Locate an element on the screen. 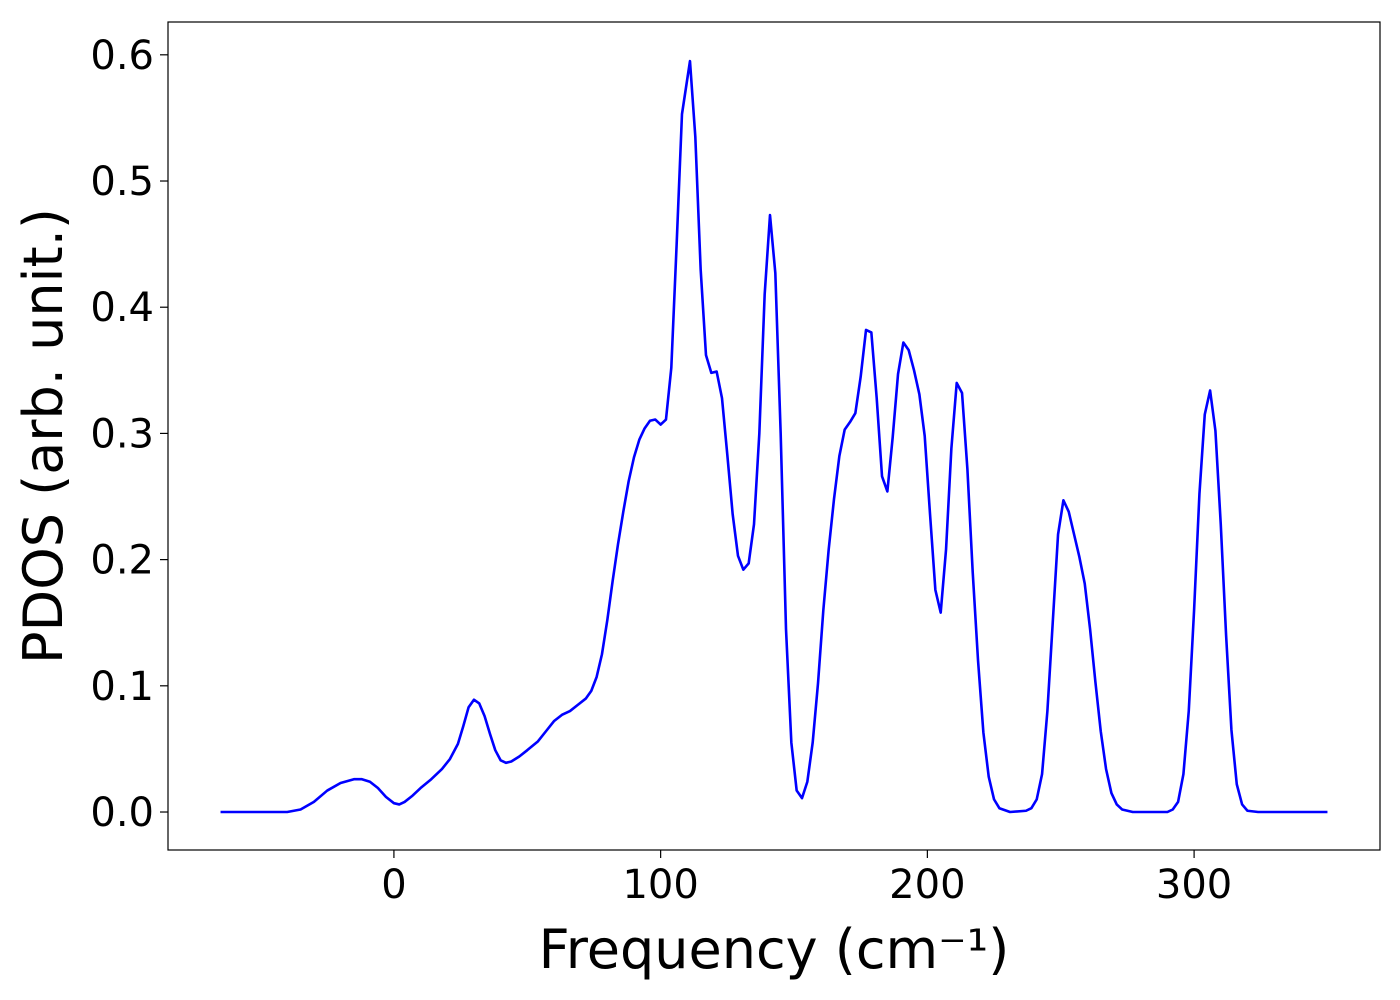  x-tick-label: 0 is located at coordinates (393, 885).